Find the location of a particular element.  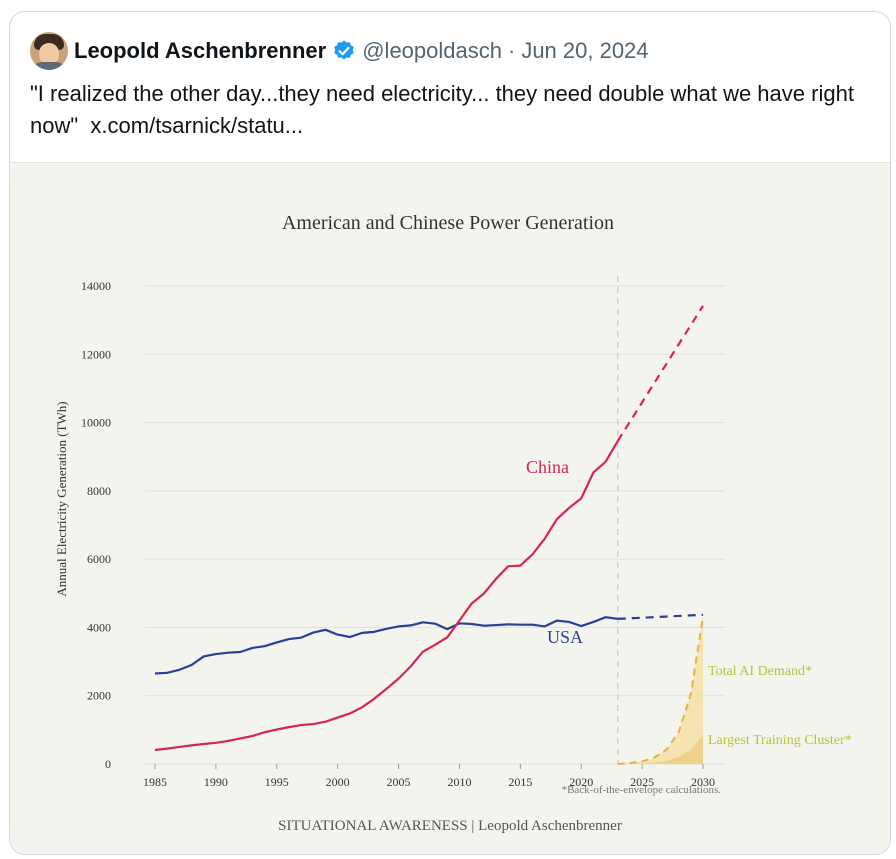

display-name: Leopold Aschenbrenner is located at coordinates (200, 50).